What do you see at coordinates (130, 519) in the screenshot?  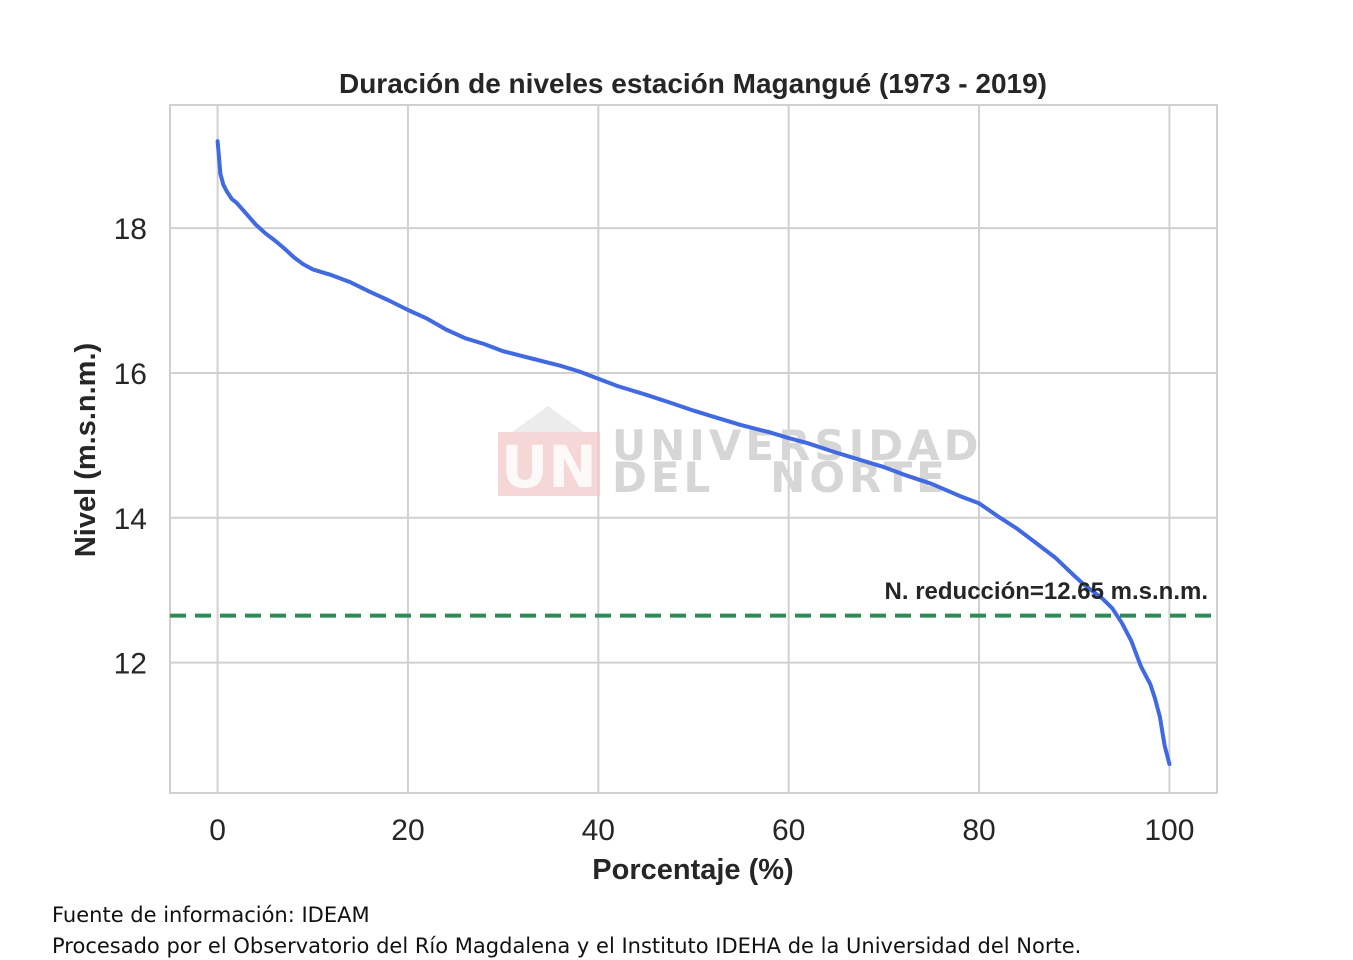 I see `y-tick-label: 14` at bounding box center [130, 519].